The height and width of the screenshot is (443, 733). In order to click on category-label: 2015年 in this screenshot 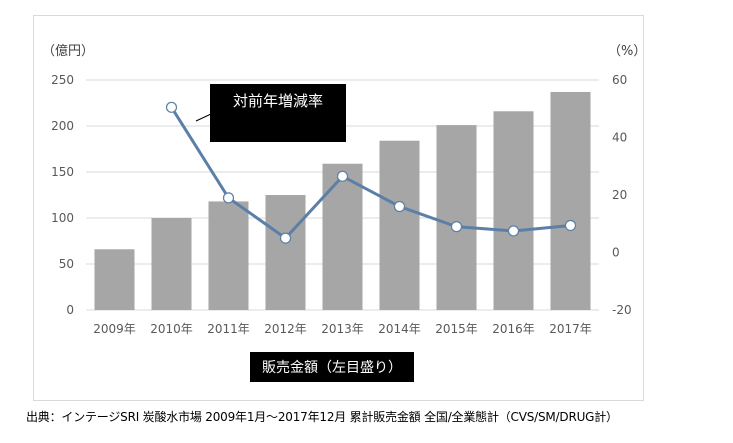, I will do `click(456, 329)`.